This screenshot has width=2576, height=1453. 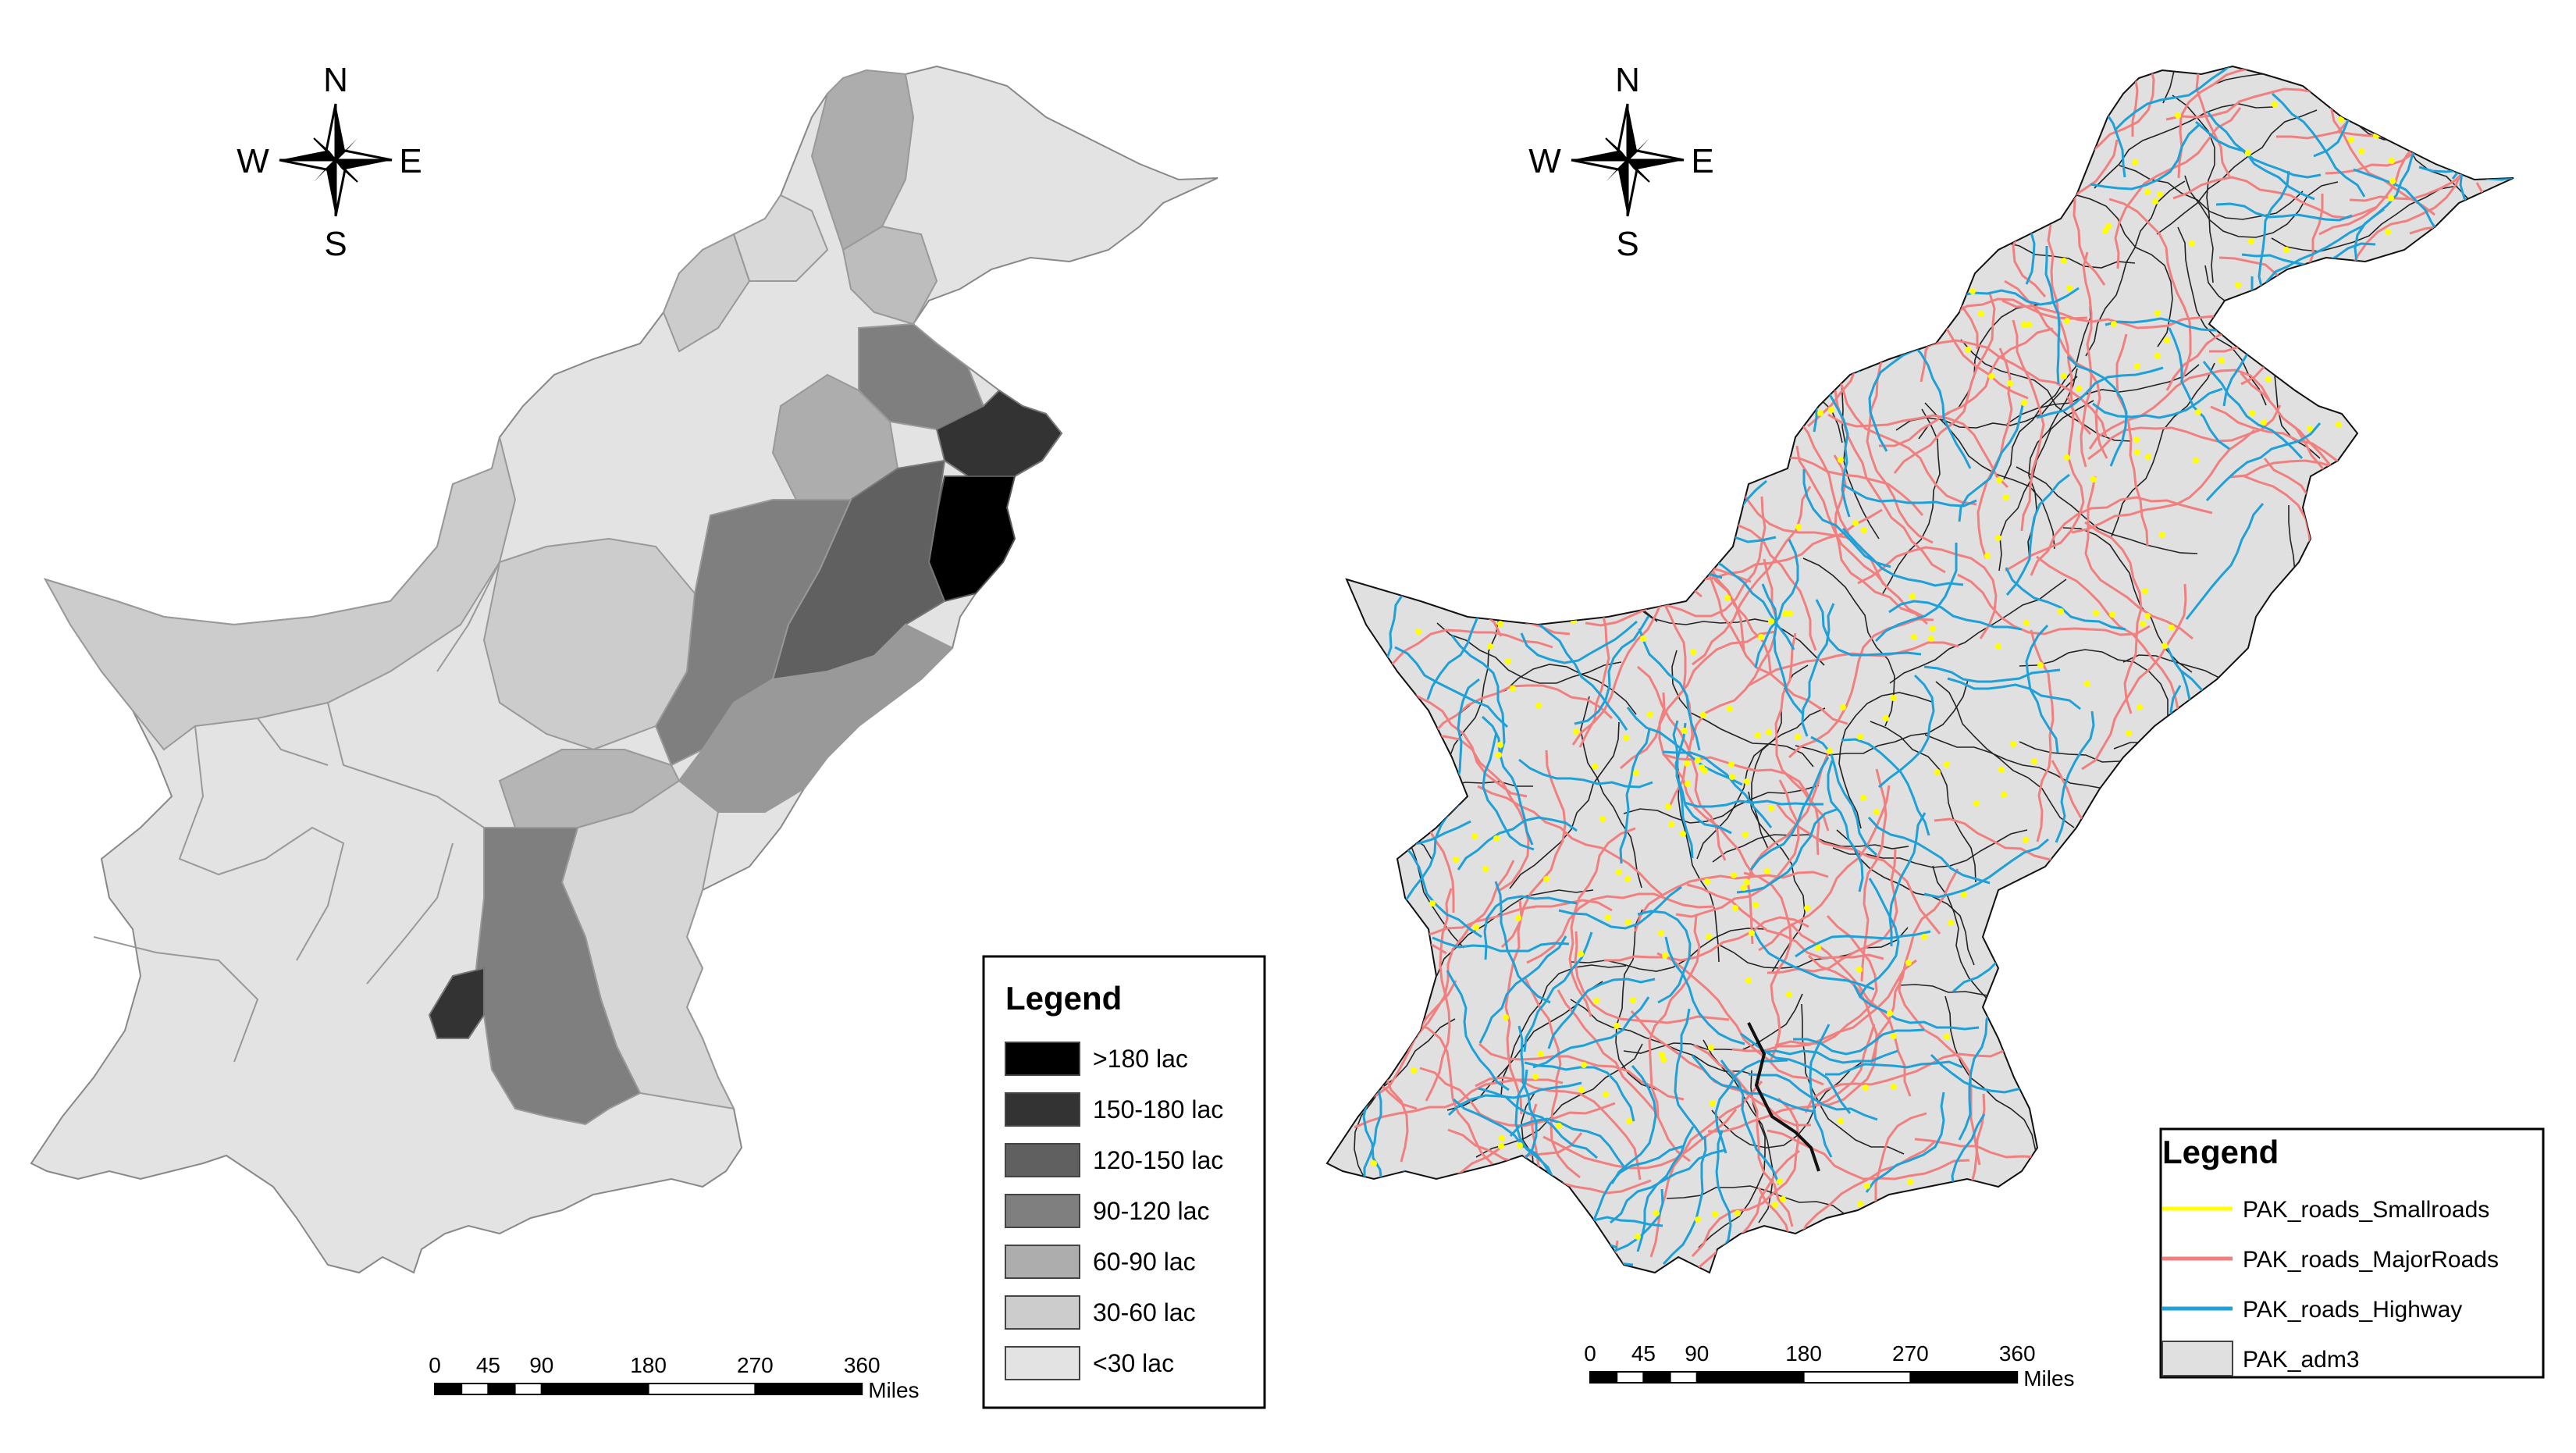 I want to click on compass-needle-north, so click(x=1632, y=132).